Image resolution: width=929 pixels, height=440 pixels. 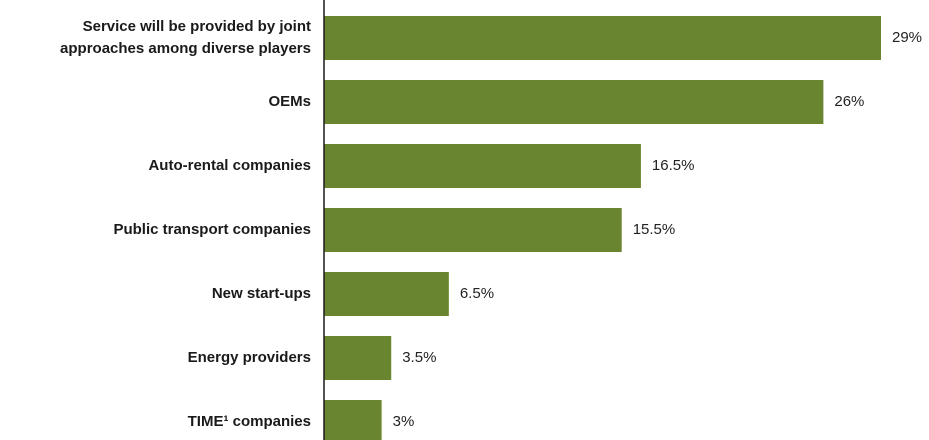 I want to click on category-label-line: Energy providers, so click(x=249, y=357).